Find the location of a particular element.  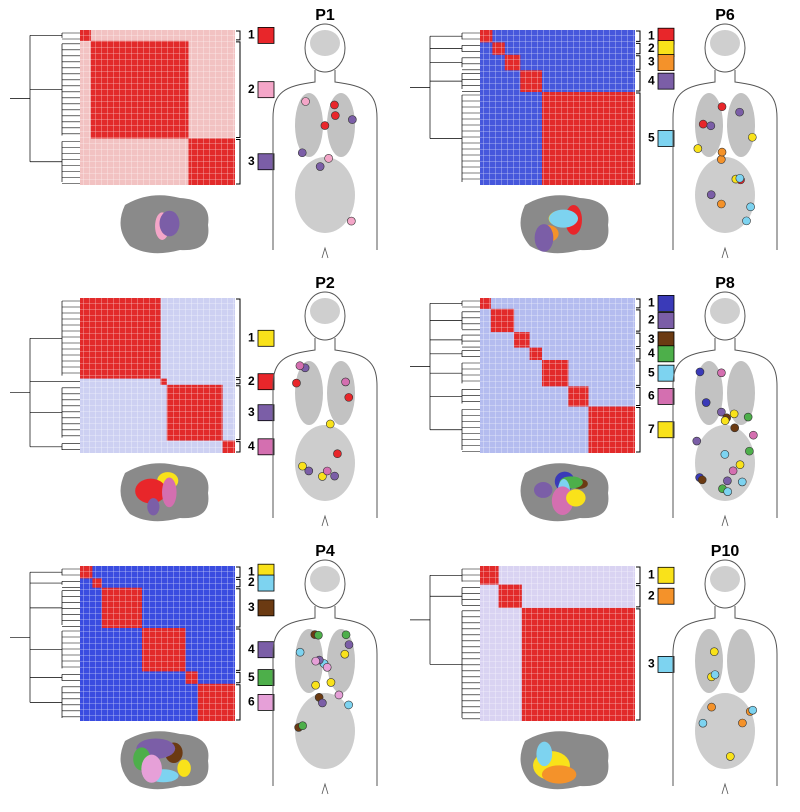

panel: 123 4 5 P6 is located at coordinates (594, 133).